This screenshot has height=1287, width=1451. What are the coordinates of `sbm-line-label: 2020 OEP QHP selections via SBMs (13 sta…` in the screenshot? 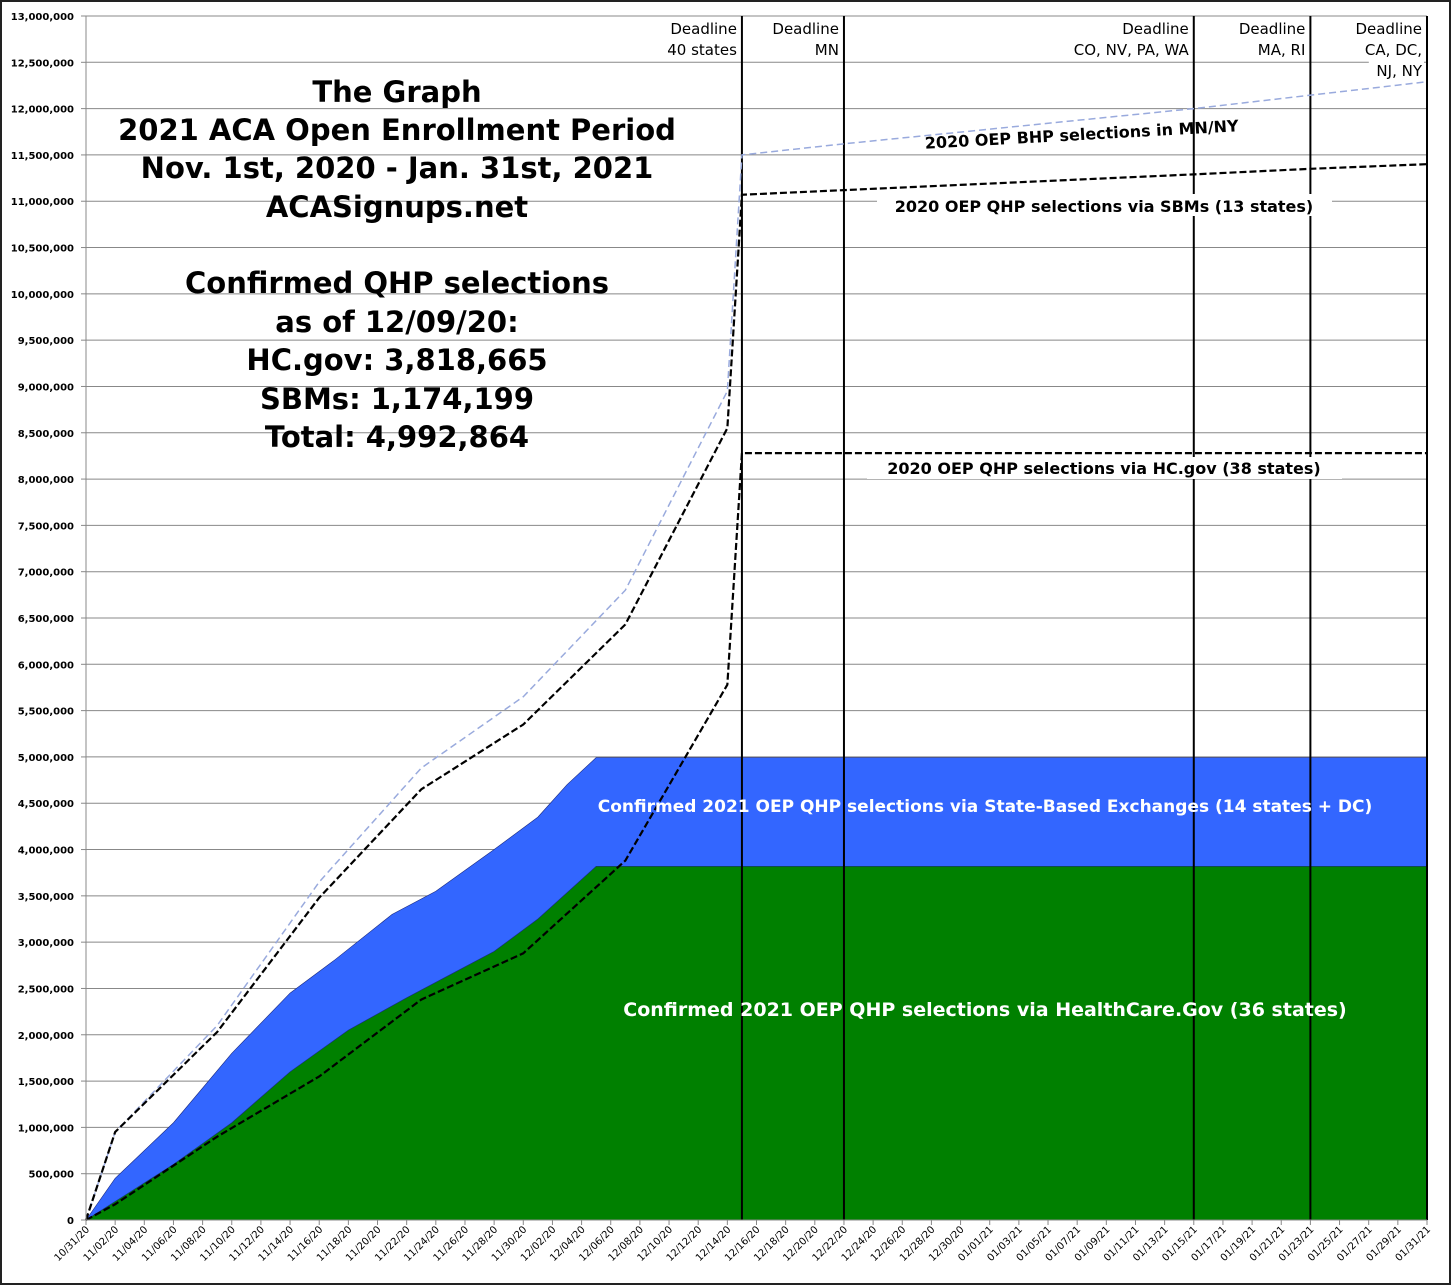 It's located at (1104, 206).